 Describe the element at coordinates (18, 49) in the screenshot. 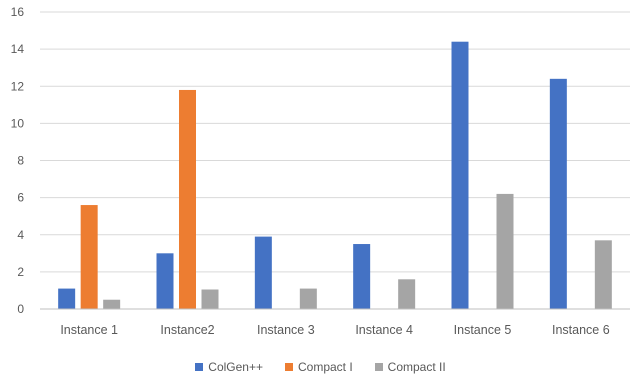

I see `y-tick-label: 14` at that location.